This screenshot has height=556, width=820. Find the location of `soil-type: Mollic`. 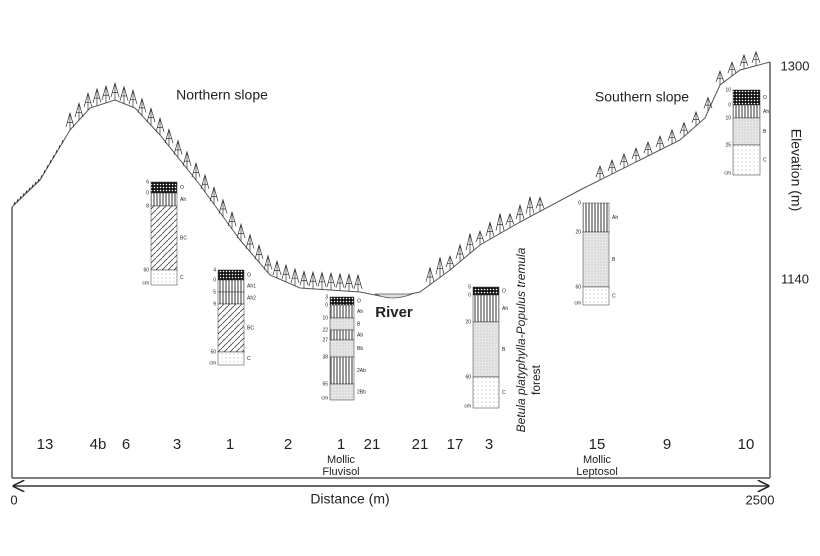

soil-type: Mollic is located at coordinates (597, 460).